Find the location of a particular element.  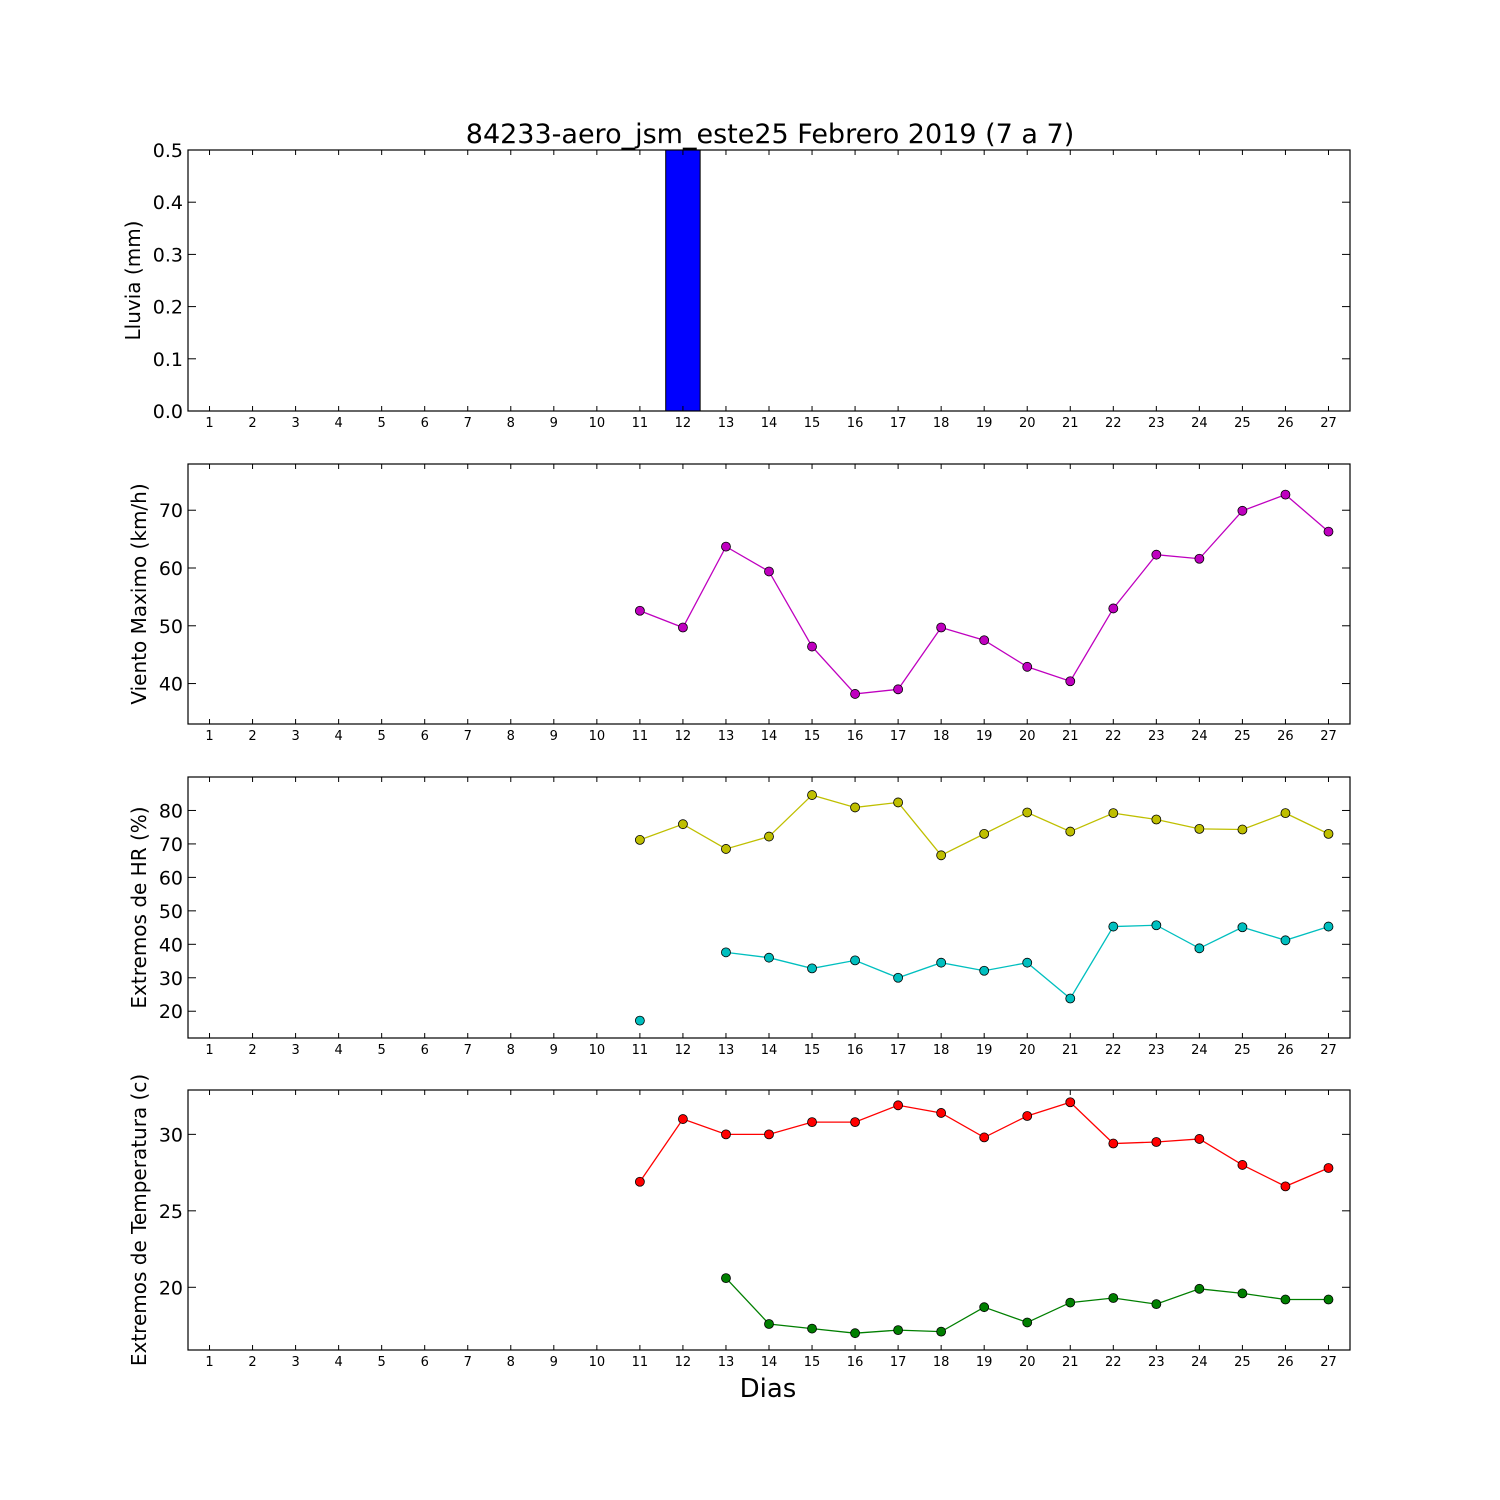

temp-x-tick-label: 6 is located at coordinates (425, 1362).